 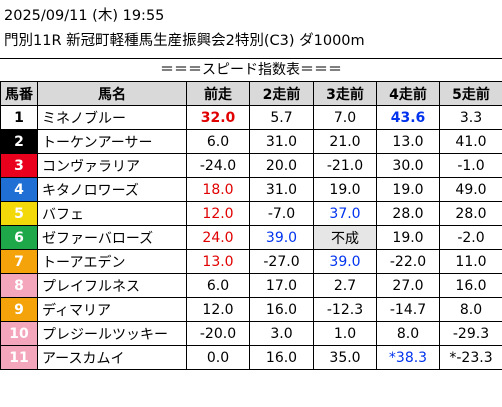 I want to click on horse-number: 6, so click(x=19, y=237).